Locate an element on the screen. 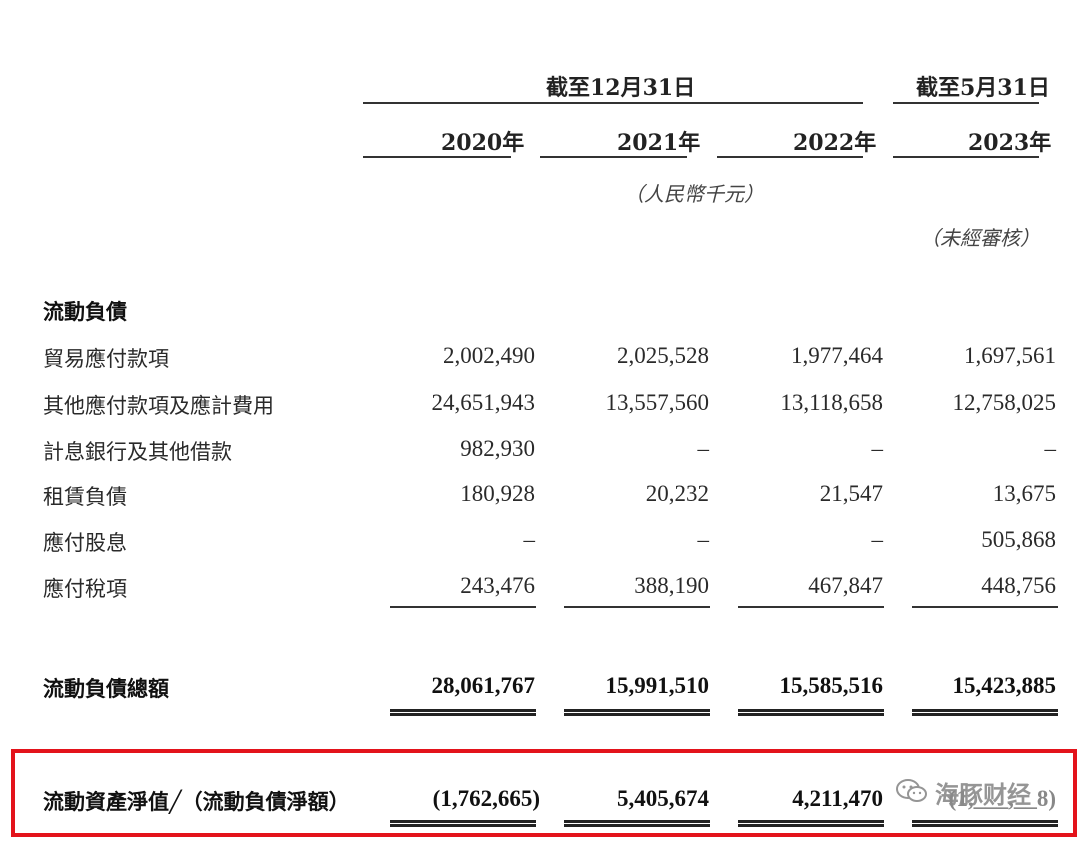  period-header-dec31: 截至12月31日 is located at coordinates (621, 88).